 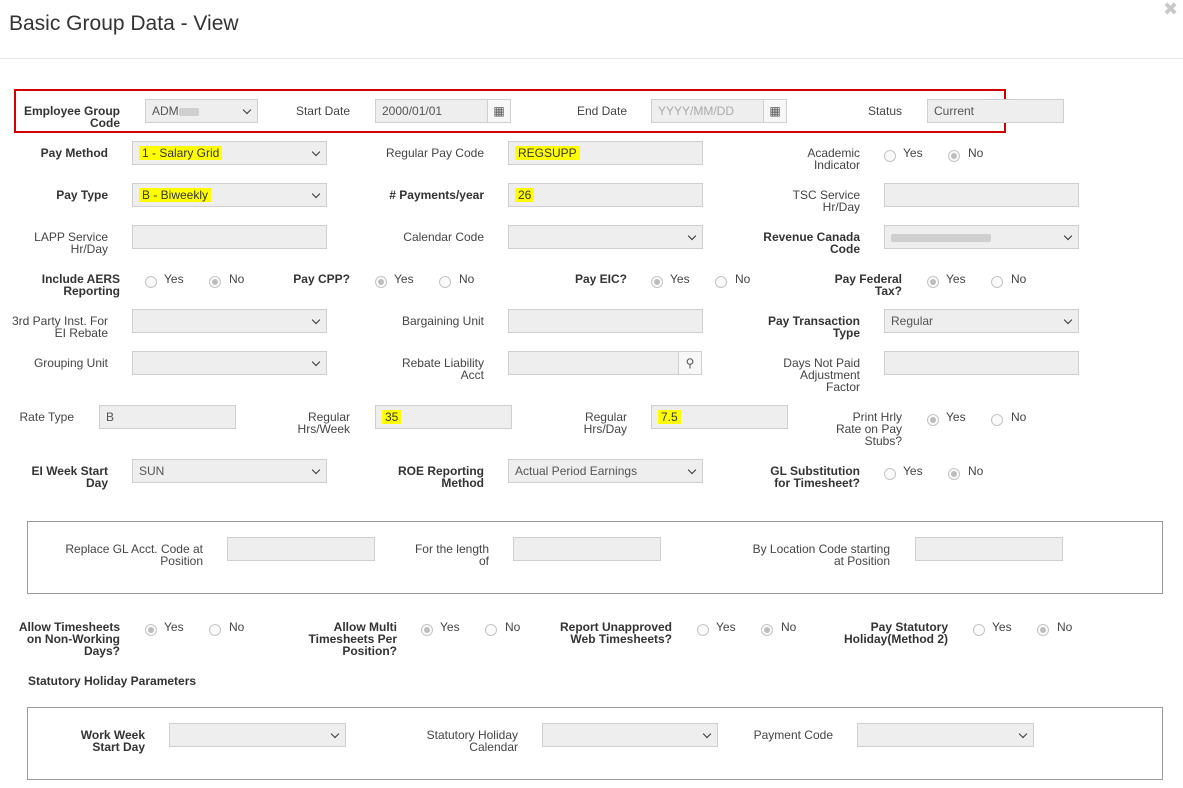 I want to click on label-line: Include AERS, so click(x=80, y=279).